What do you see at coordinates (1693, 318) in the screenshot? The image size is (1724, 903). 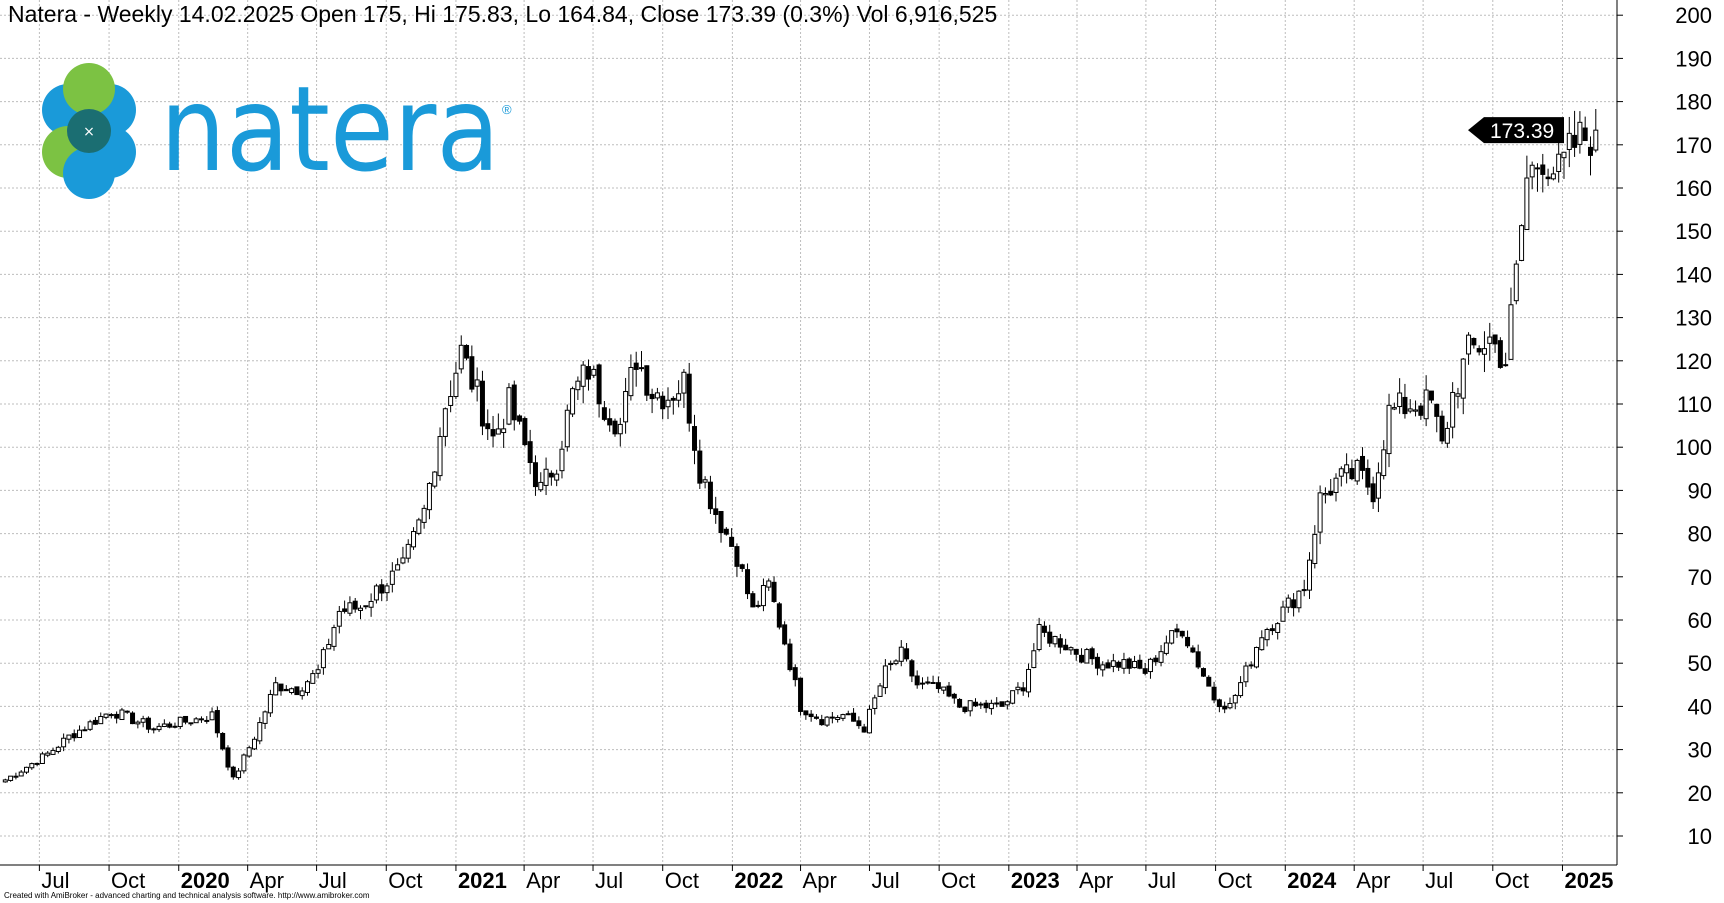 I see `y-tick-label: 130` at bounding box center [1693, 318].